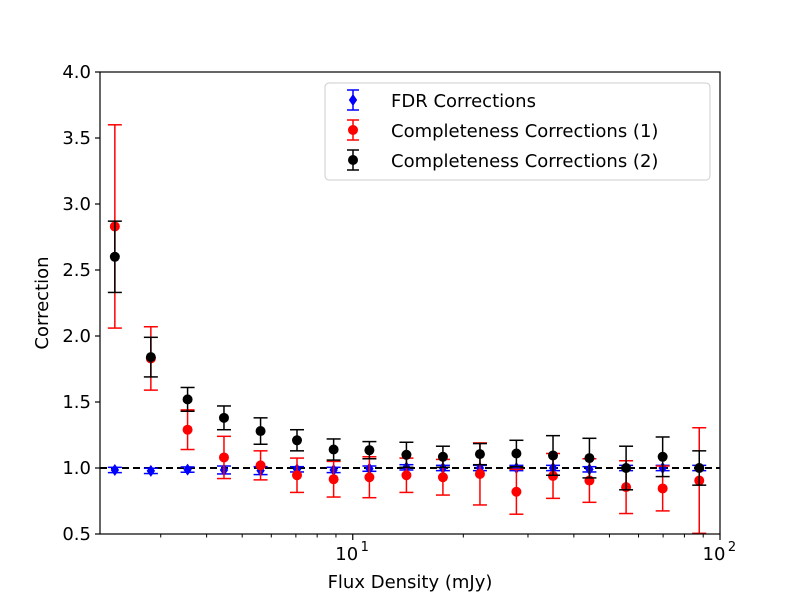 The height and width of the screenshot is (600, 800). What do you see at coordinates (448, 549) in the screenshot?
I see `x-axis: 10 1 10 2` at bounding box center [448, 549].